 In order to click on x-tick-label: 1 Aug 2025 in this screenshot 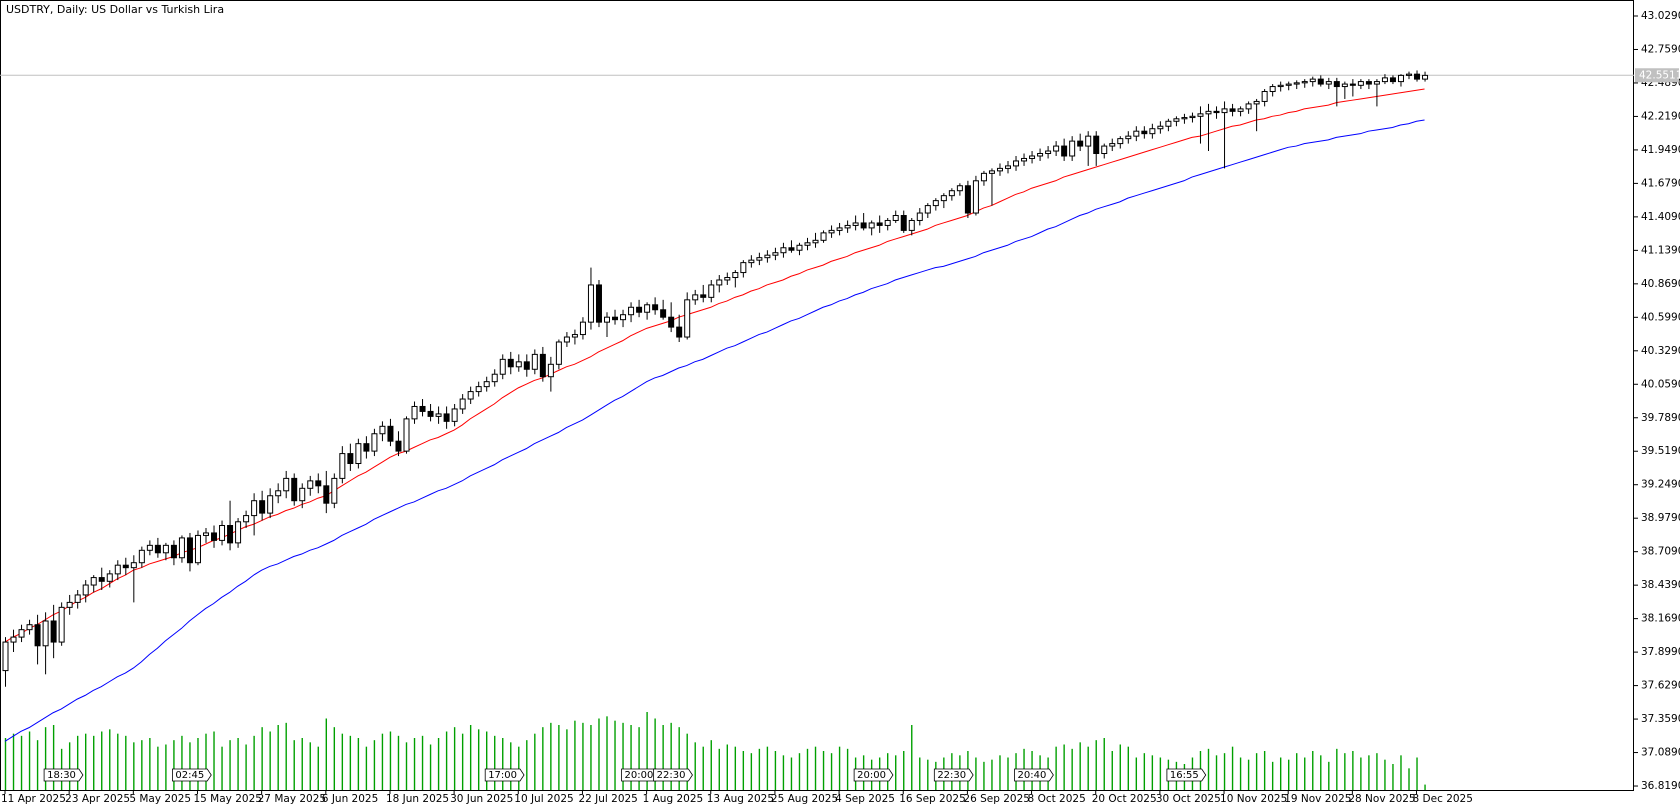, I will do `click(673, 799)`.